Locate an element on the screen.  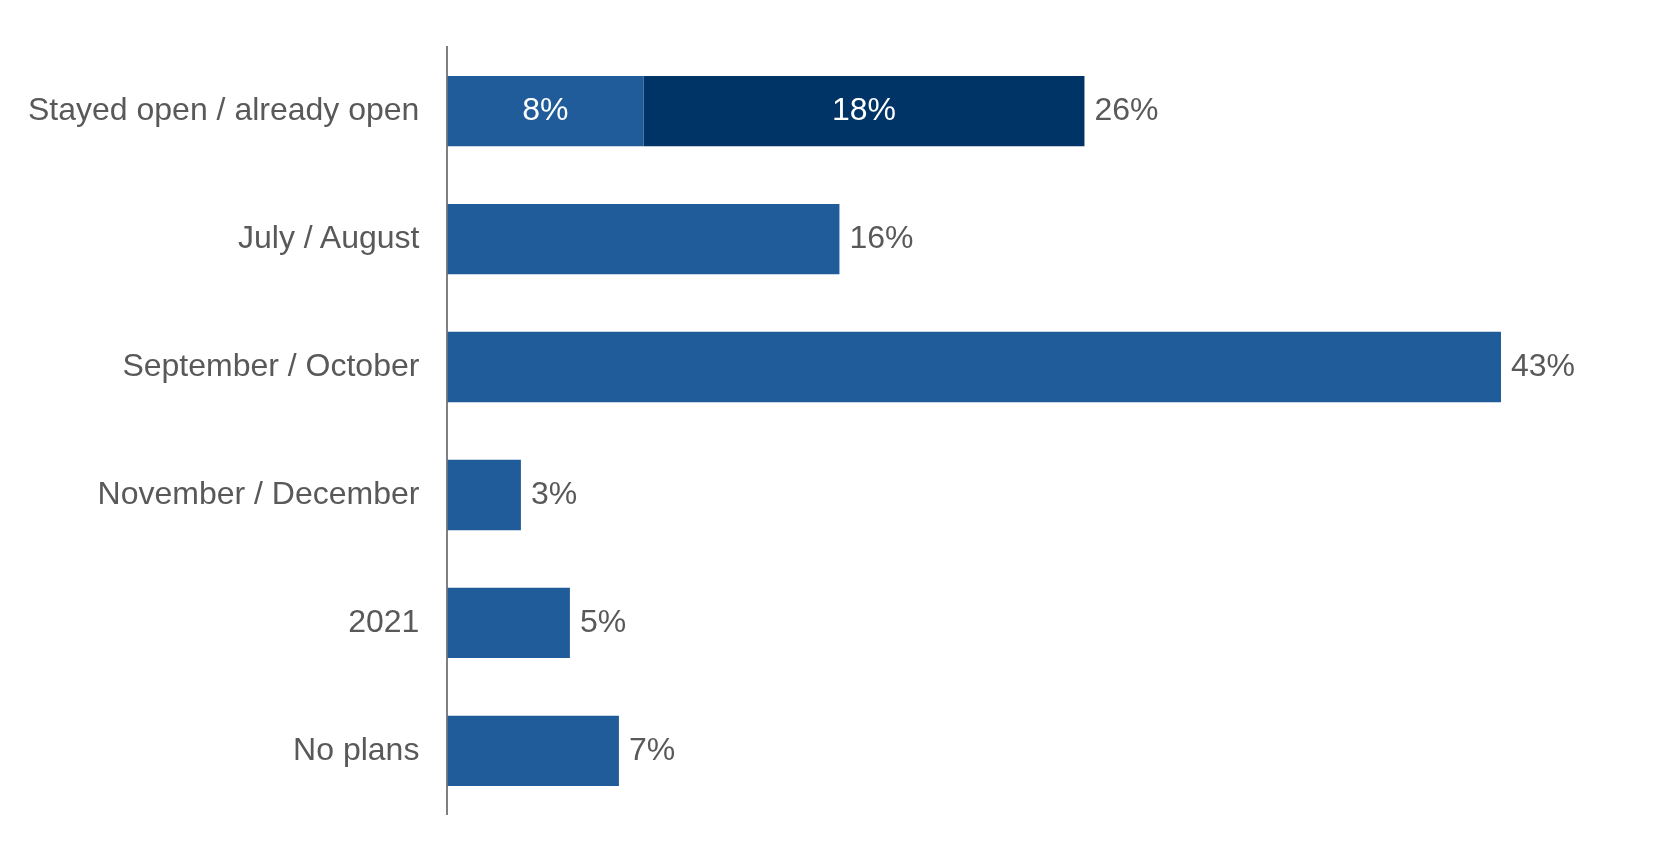
data-label: 5% is located at coordinates (603, 620).